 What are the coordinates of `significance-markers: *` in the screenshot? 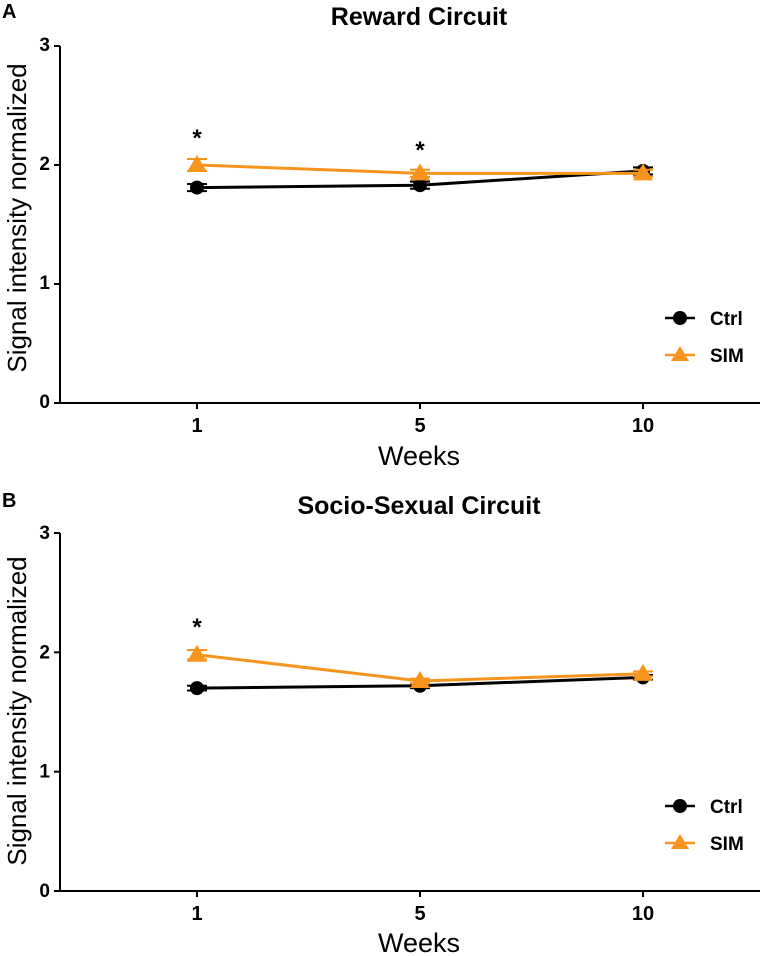 It's located at (197, 627).